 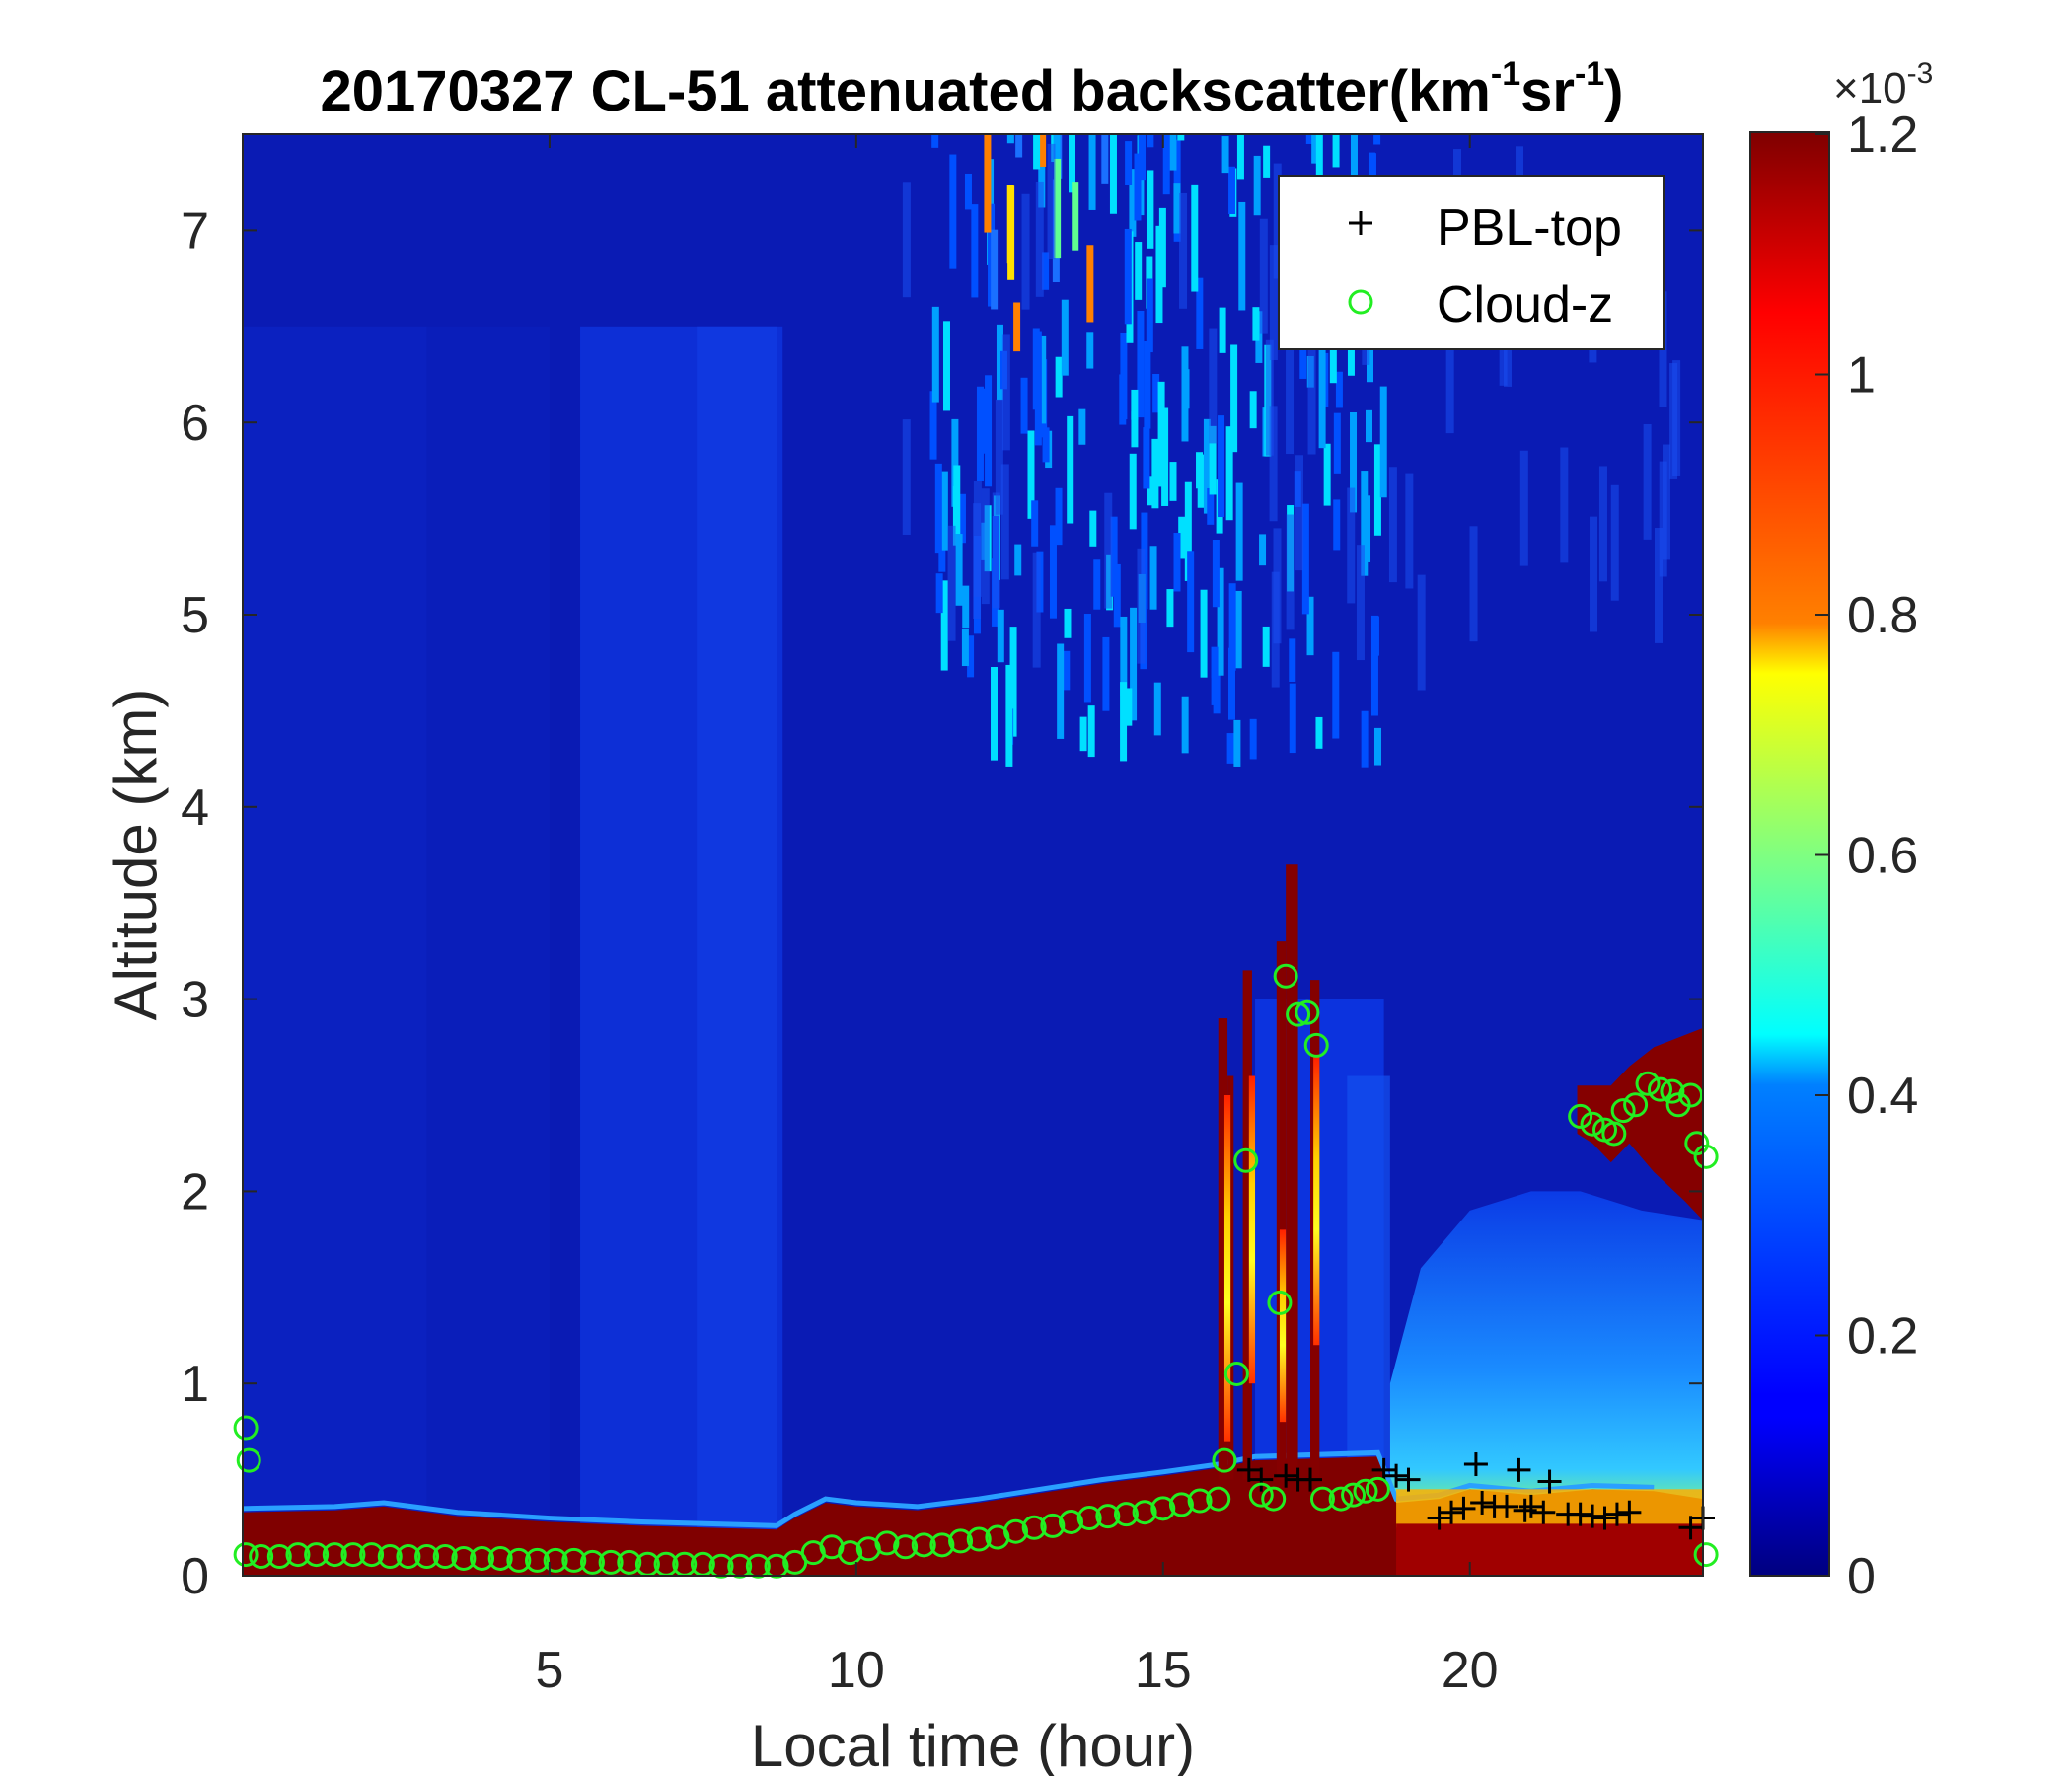 What do you see at coordinates (1883, 85) in the screenshot?
I see `colorbar-exponent: ×10⁻³` at bounding box center [1883, 85].